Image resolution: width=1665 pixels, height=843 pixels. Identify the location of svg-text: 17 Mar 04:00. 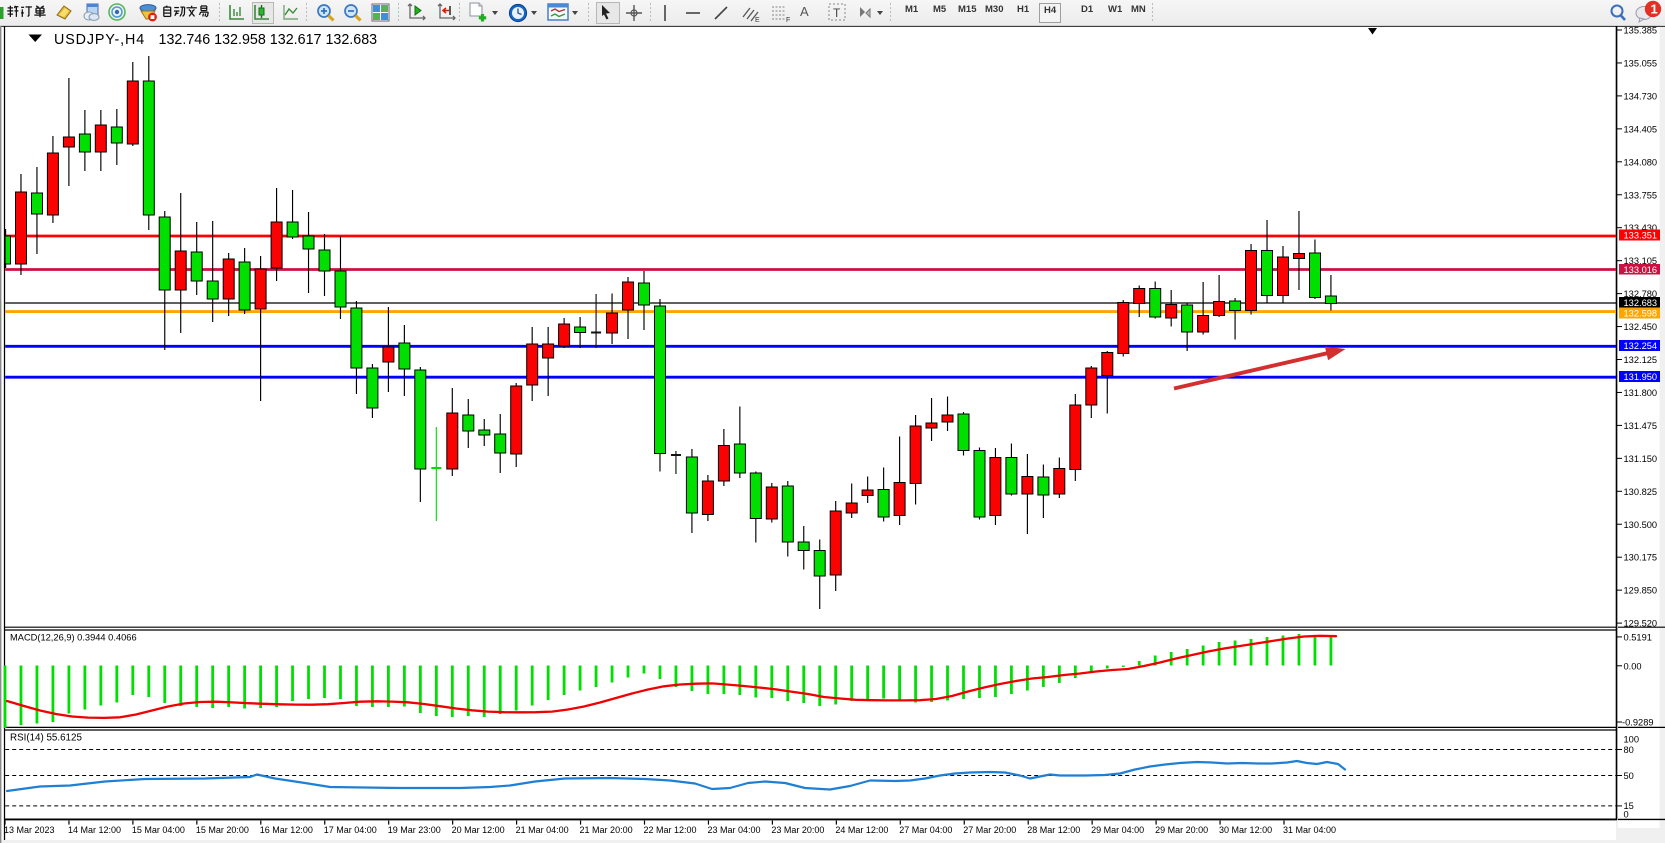
(350, 830).